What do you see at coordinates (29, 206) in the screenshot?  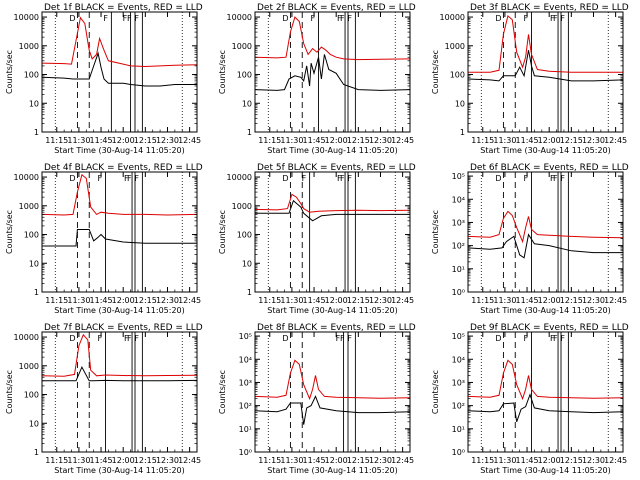 I see `y-tick-label: 1000` at bounding box center [29, 206].